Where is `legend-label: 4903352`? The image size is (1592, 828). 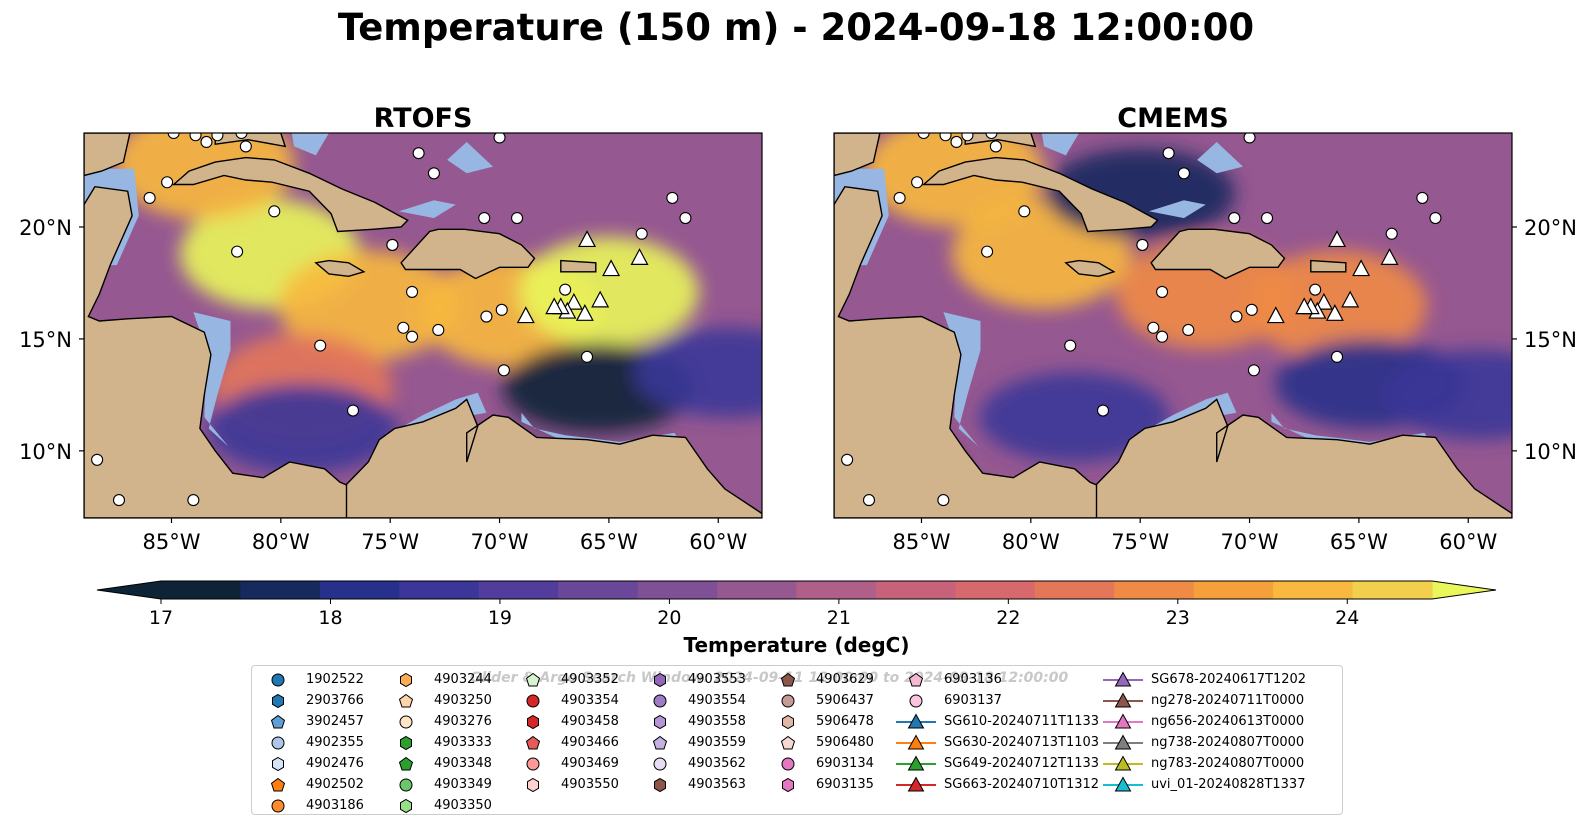 legend-label: 4903352 is located at coordinates (590, 679).